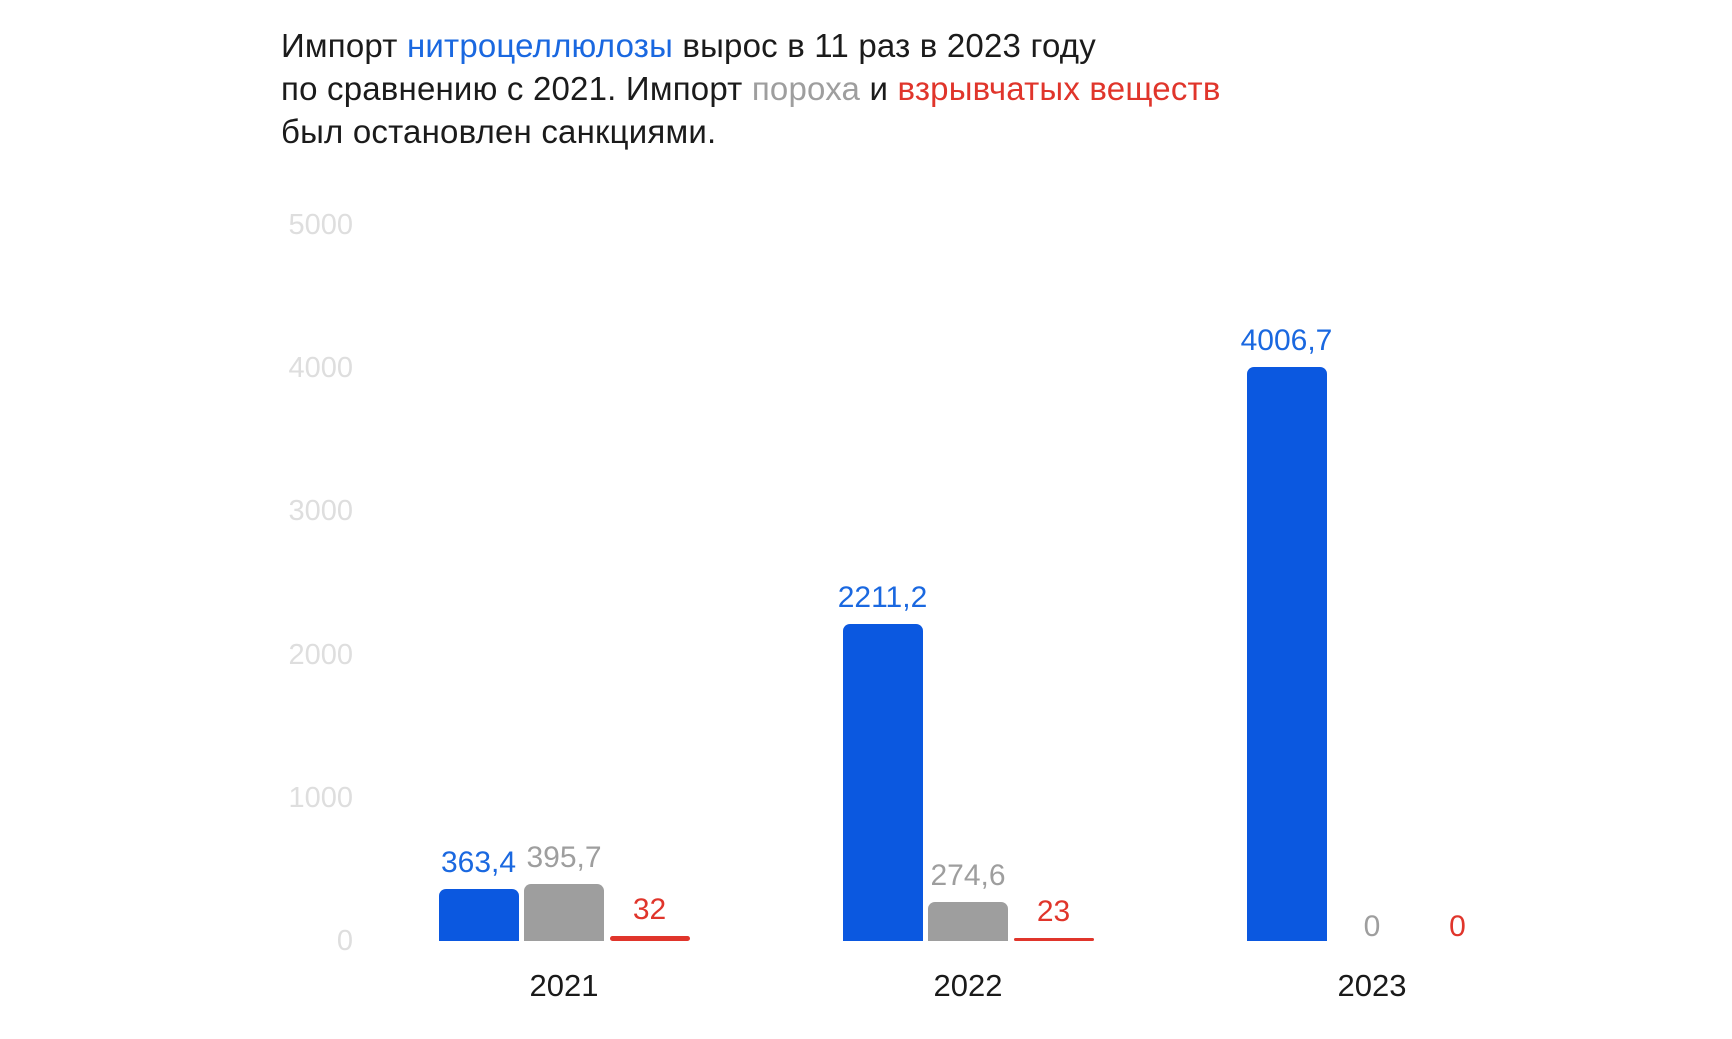 Image resolution: width=1732 pixels, height=1039 pixels. I want to click on value-label-нитроцеллюлоза-2021: 363,4, so click(478, 862).